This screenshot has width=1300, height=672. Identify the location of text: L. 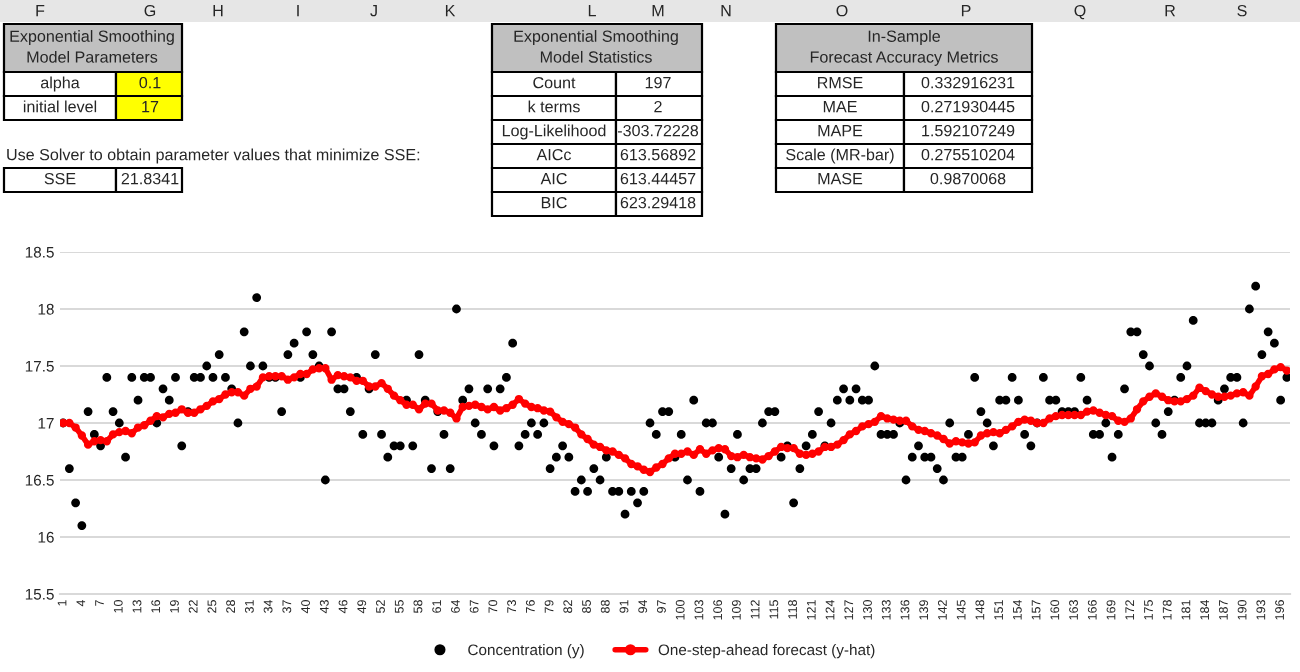
(592, 11).